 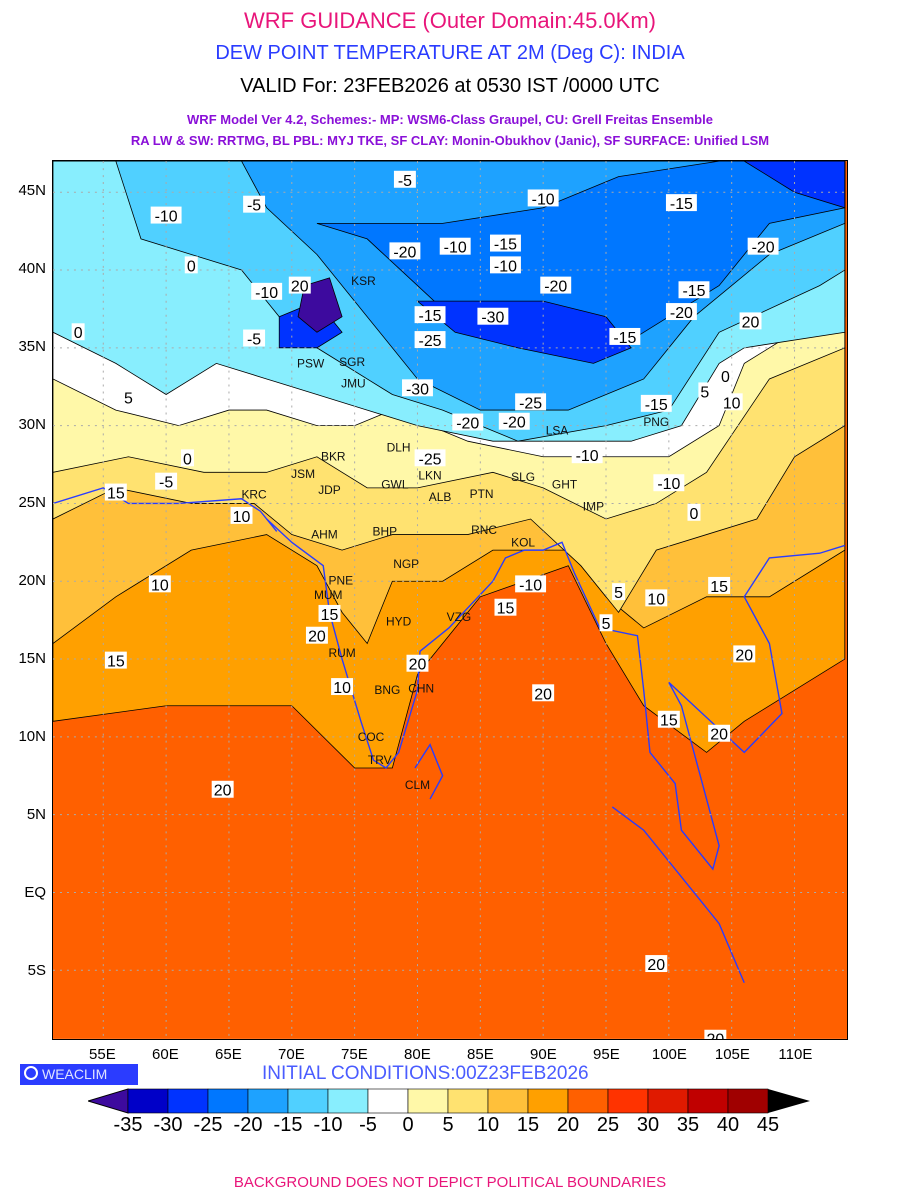 I want to click on contour-label: 15, so click(x=116, y=662).